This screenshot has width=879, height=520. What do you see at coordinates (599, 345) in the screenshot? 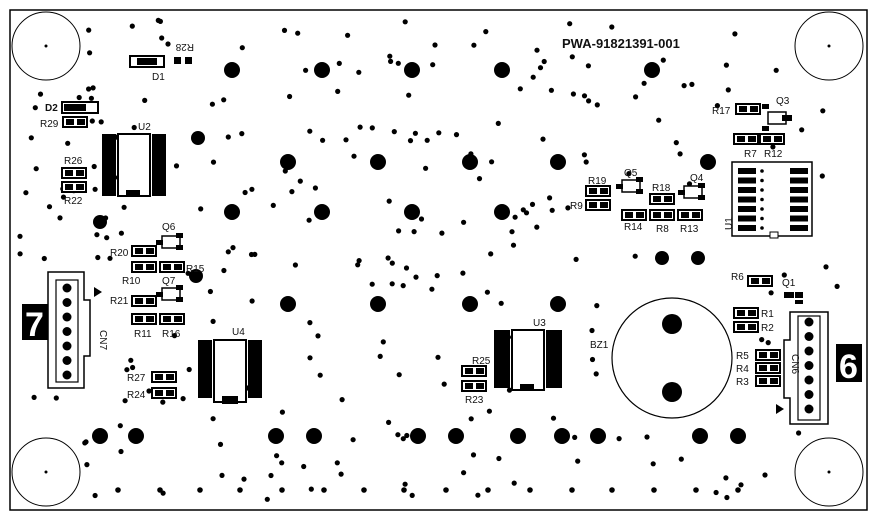
I see `label-bz1: BZ1` at bounding box center [599, 345].